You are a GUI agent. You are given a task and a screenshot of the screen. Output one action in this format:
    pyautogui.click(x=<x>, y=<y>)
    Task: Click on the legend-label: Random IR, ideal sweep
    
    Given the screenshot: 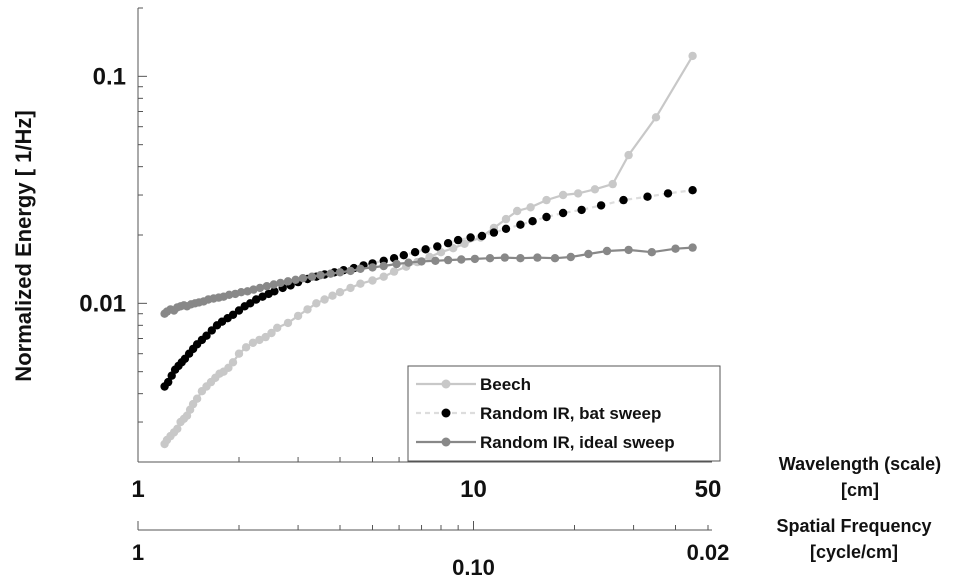 What is the action you would take?
    pyautogui.click(x=577, y=442)
    